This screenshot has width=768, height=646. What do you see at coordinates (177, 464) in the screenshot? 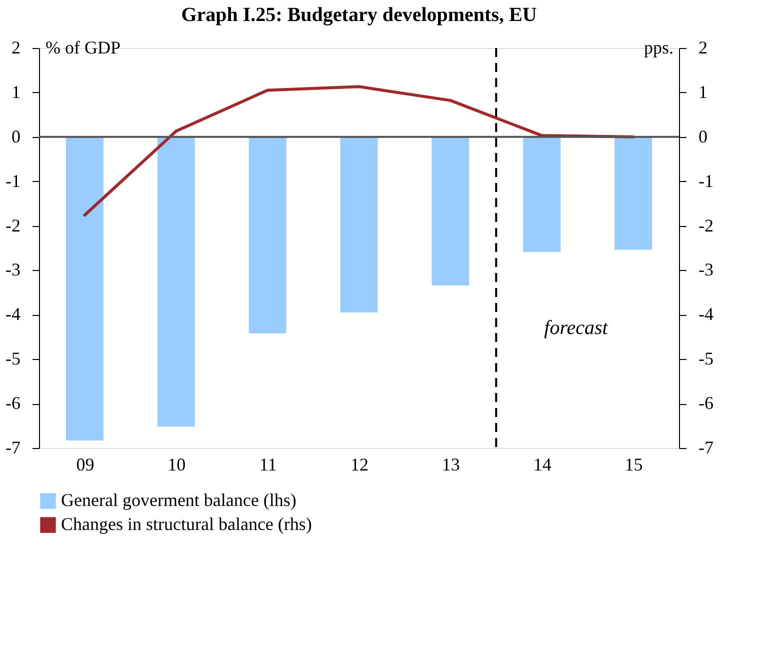
I see `x-tick-label: 10` at bounding box center [177, 464].